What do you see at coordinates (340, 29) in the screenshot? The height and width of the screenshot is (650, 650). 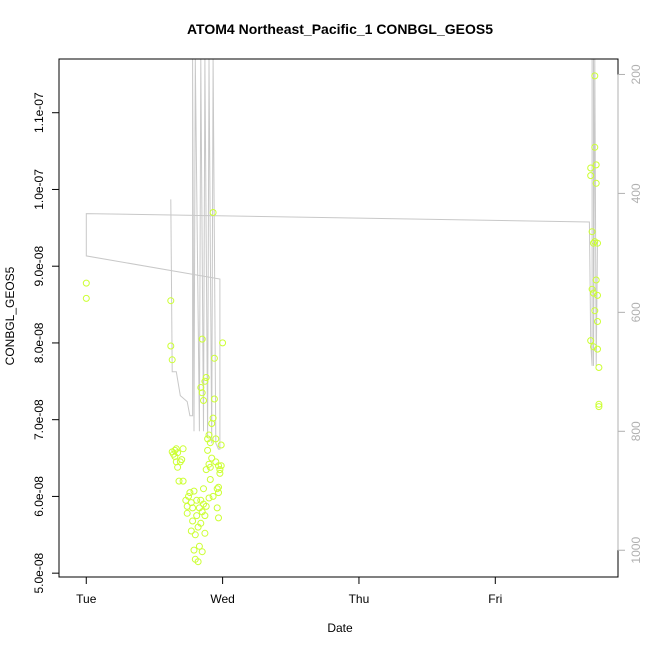 I see `chart-title: ATOM4 Northeast_Pacific_1 CONBGL_GEOS5` at bounding box center [340, 29].